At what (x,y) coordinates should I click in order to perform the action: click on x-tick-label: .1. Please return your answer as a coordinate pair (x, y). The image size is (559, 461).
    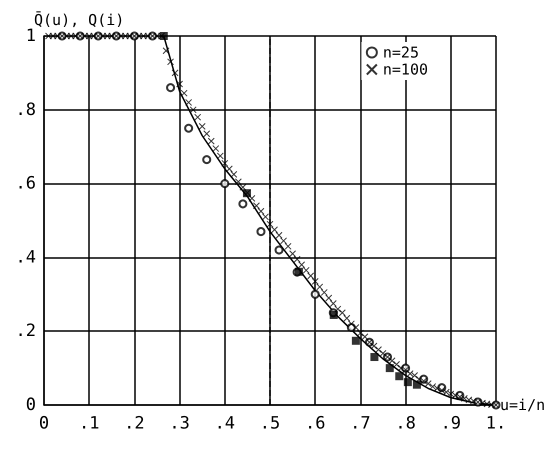
    Looking at the image, I should click on (89, 424).